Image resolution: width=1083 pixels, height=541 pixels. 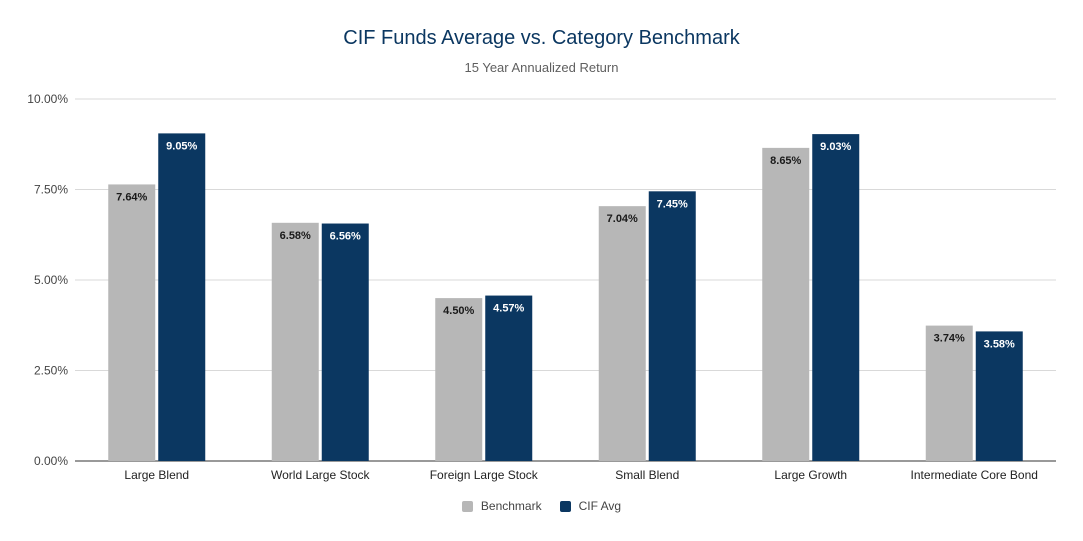 I want to click on data-label-cif-avg: 6.56%, so click(x=345, y=237).